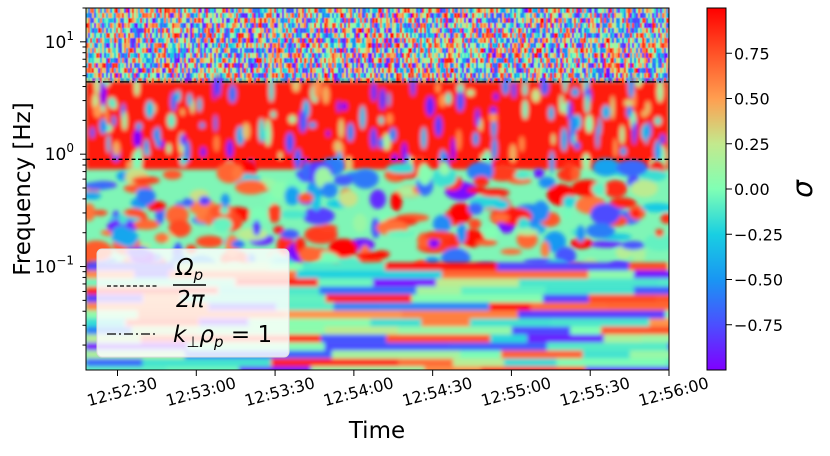 The width and height of the screenshot is (830, 456). Describe the element at coordinates (279, 391) in the screenshot. I see `x-tick-label: 12:53:30` at that location.